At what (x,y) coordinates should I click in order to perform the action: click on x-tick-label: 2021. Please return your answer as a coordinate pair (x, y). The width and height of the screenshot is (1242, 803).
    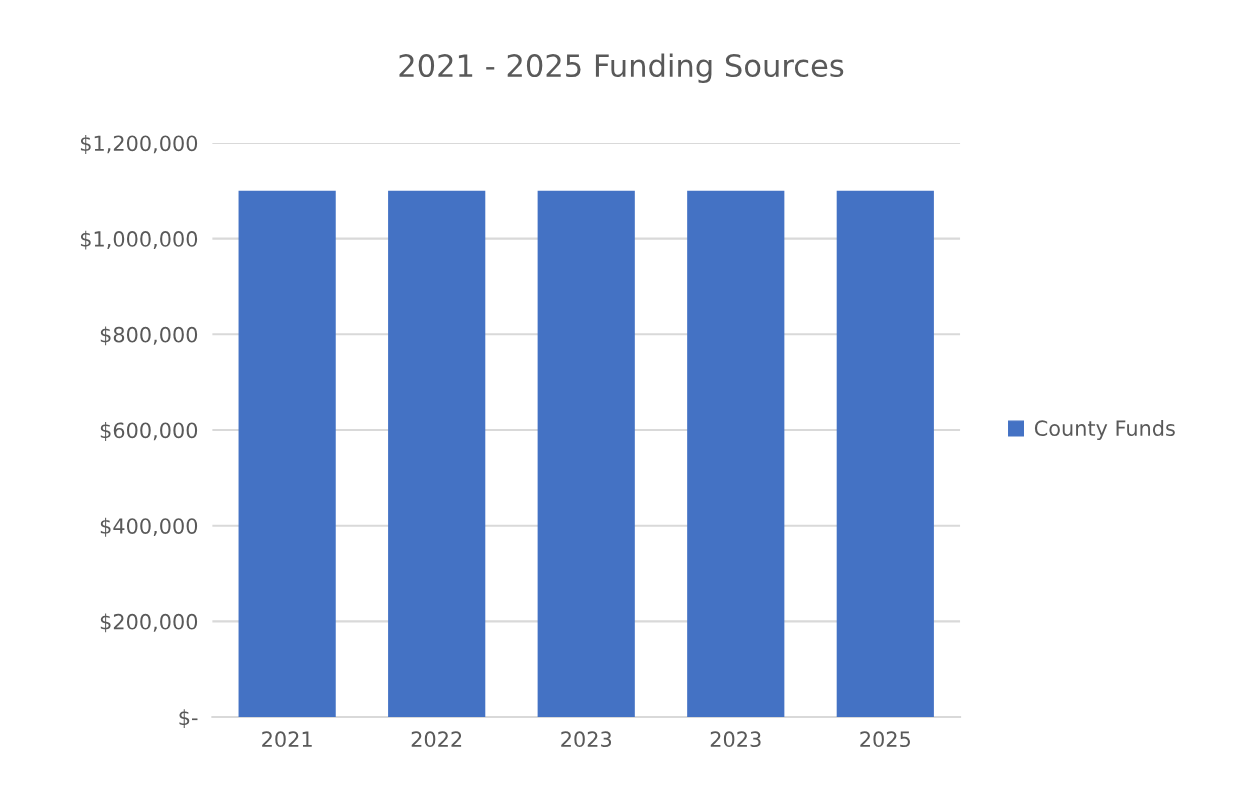
    Looking at the image, I should click on (287, 739).